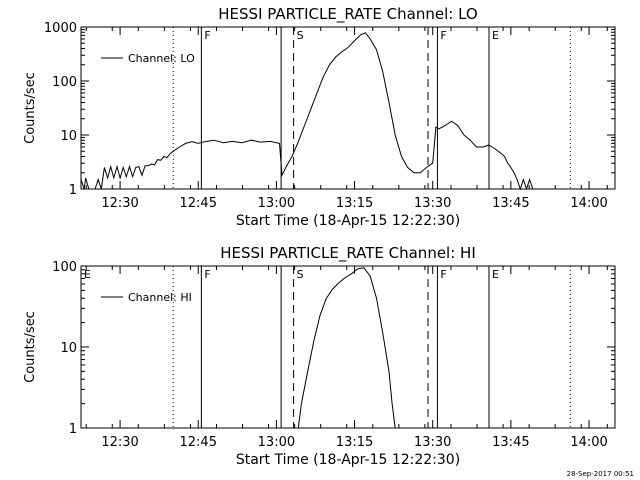  Describe the element at coordinates (60, 28) in the screenshot. I see `y-tick-label: 1000` at that location.